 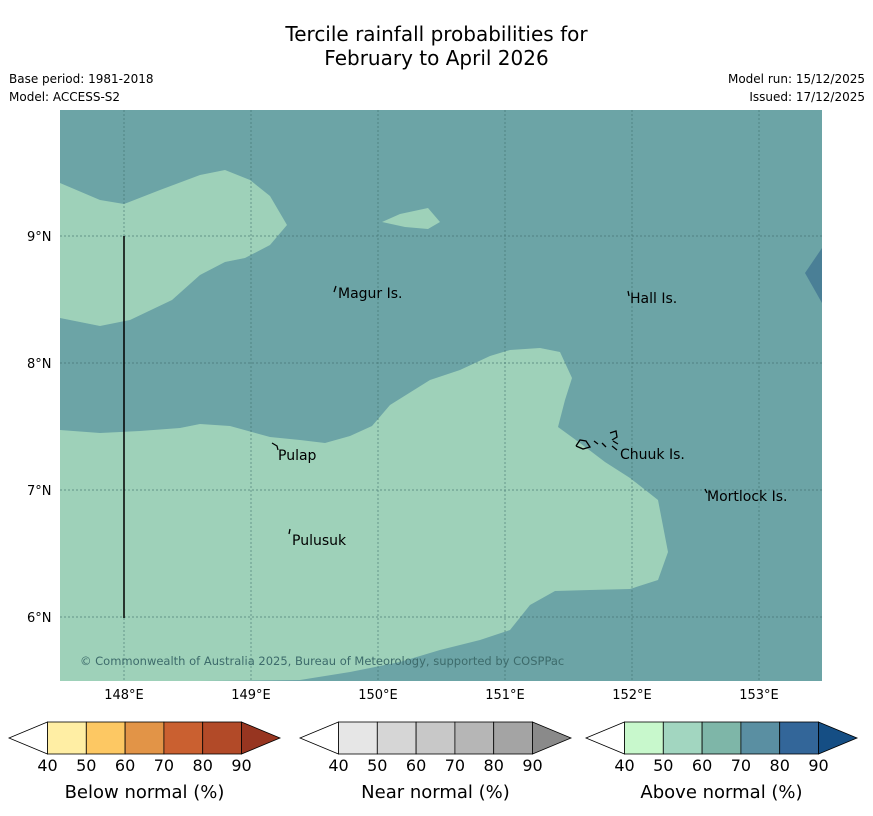 What do you see at coordinates (494, 765) in the screenshot?
I see `colorbar-near-tick-label: 80` at bounding box center [494, 765].